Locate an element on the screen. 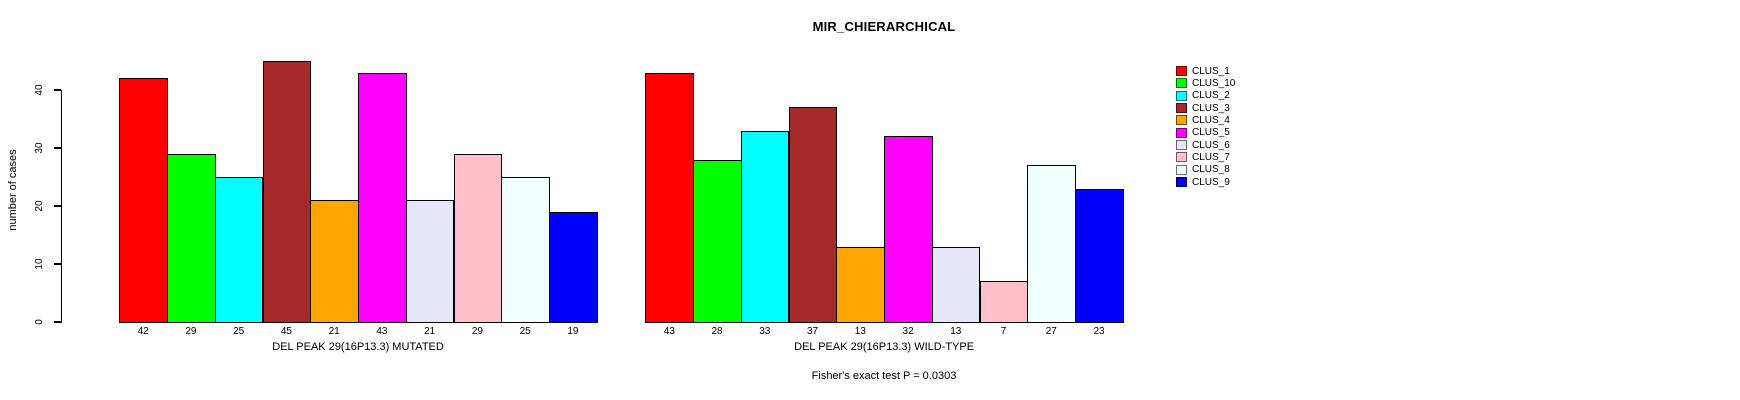 Image resolution: width=1740 pixels, height=400 pixels. x-axis-group-label: DEL PEAK 29(16P13.3) MUTATED is located at coordinates (358, 347).